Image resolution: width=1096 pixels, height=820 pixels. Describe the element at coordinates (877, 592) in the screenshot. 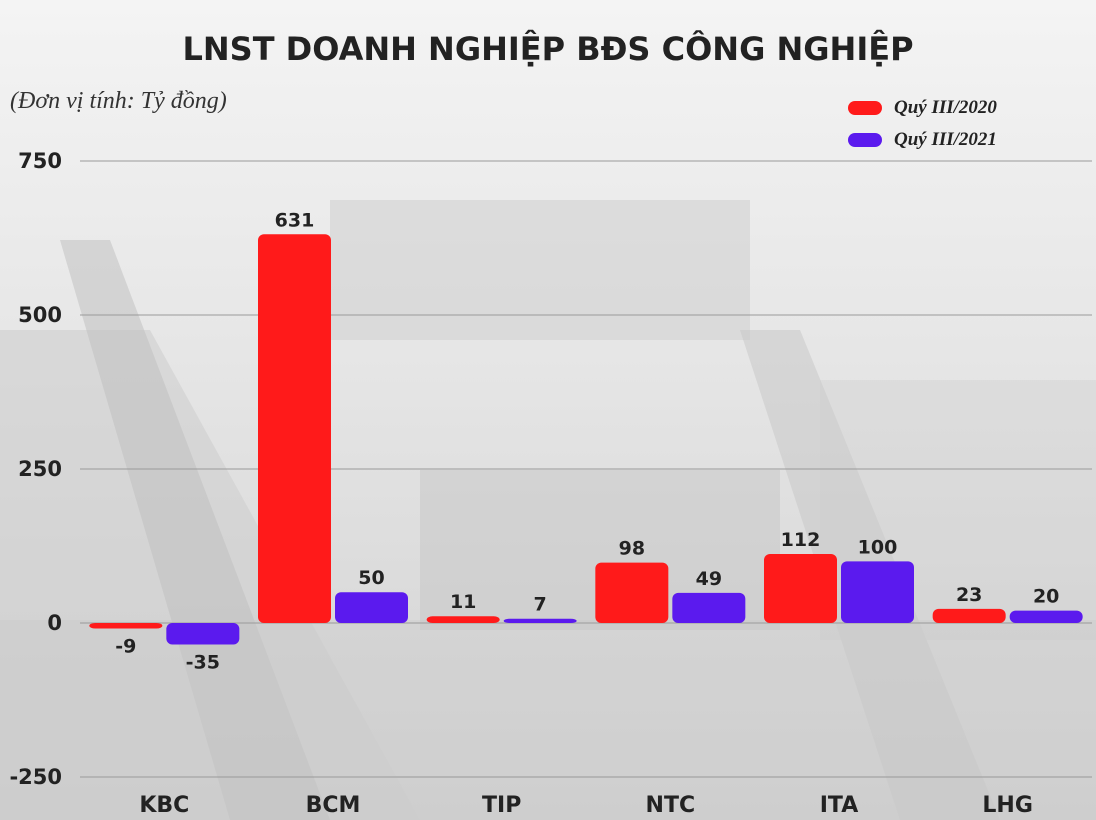

I see `bar-ita-2021` at that location.